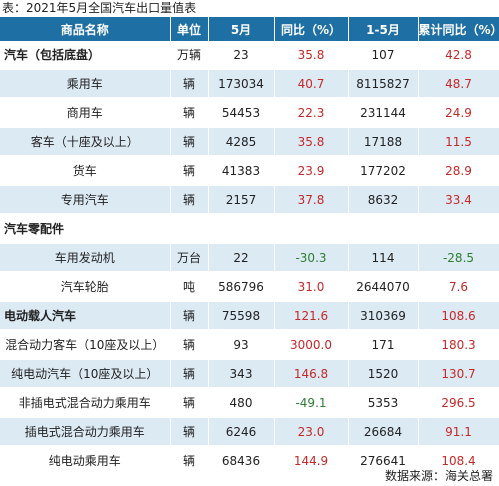  I want to click on cell-name: 货车, so click(85, 171).